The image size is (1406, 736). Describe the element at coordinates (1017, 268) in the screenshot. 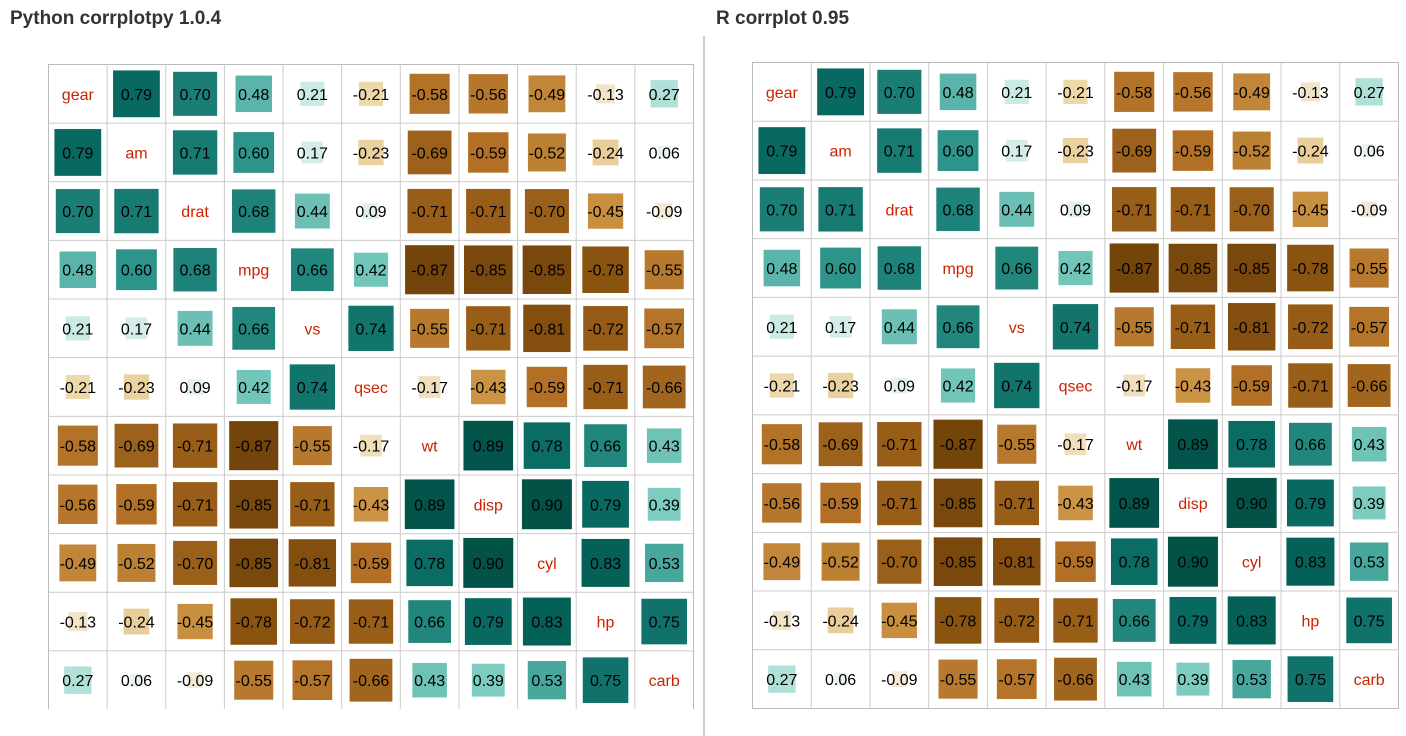

I see `corr-square-mpg-vs` at that location.